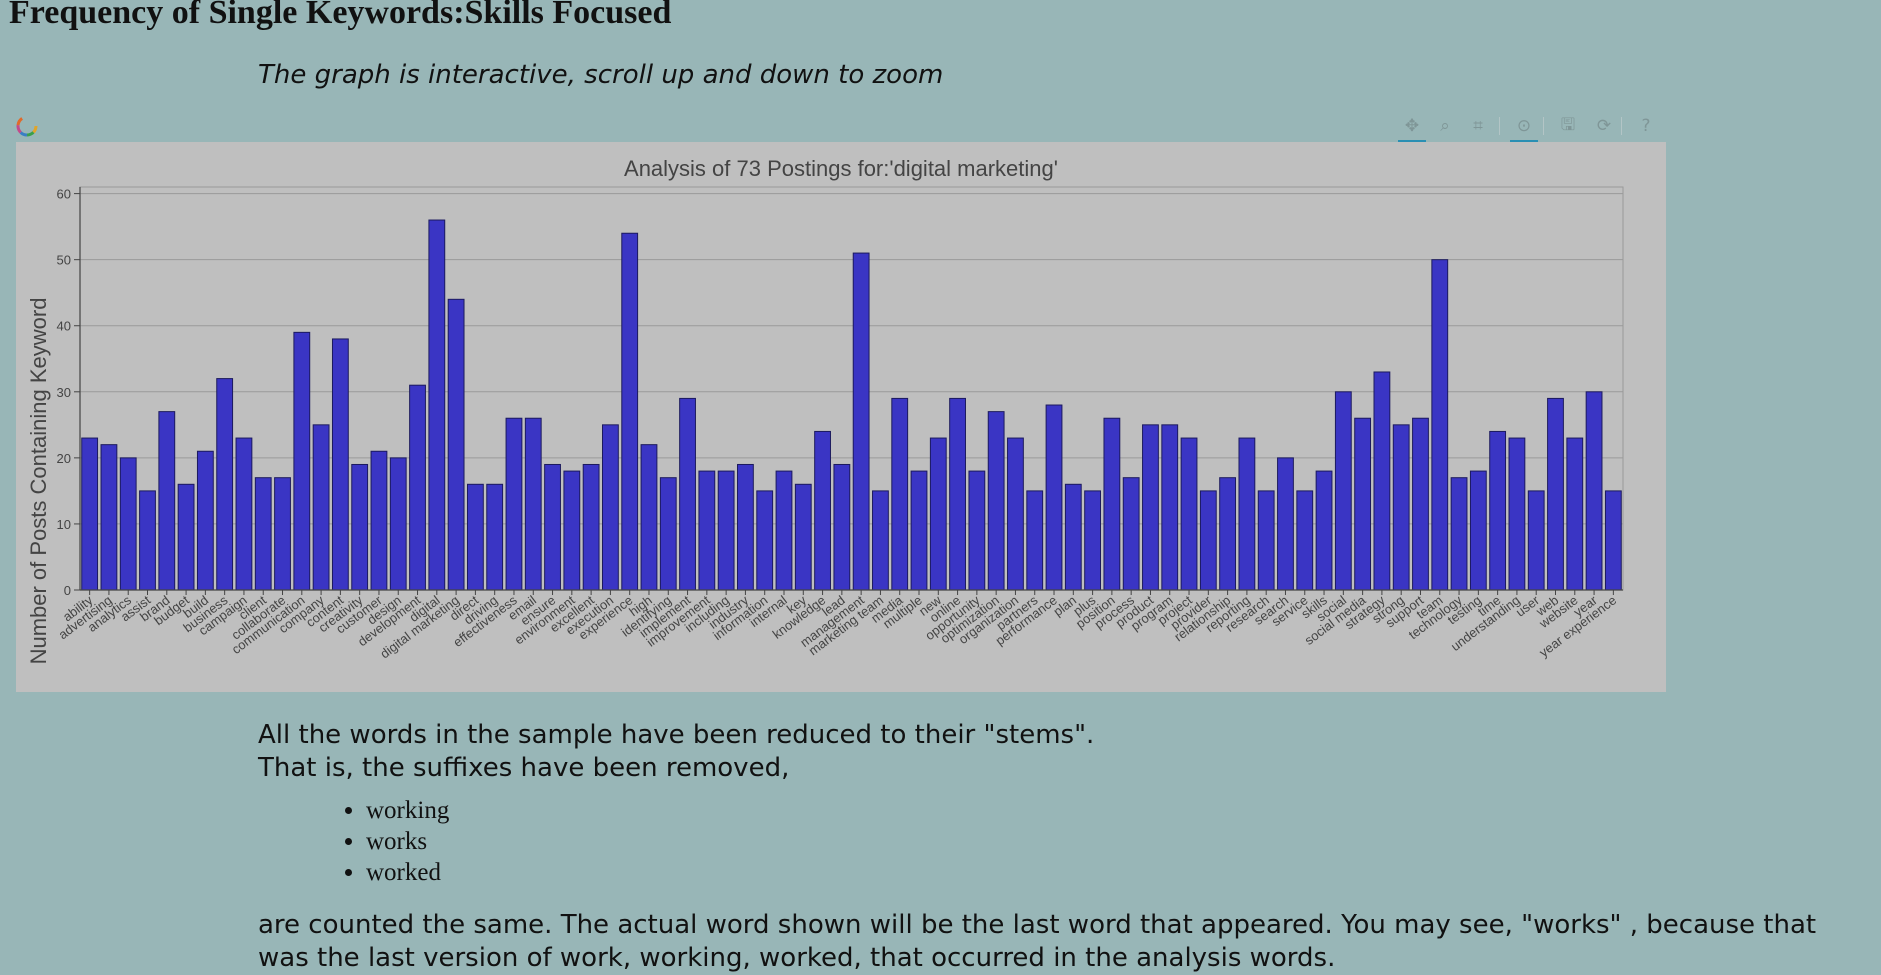 The image size is (1881, 975). What do you see at coordinates (1324, 530) in the screenshot?
I see `bar-skills` at bounding box center [1324, 530].